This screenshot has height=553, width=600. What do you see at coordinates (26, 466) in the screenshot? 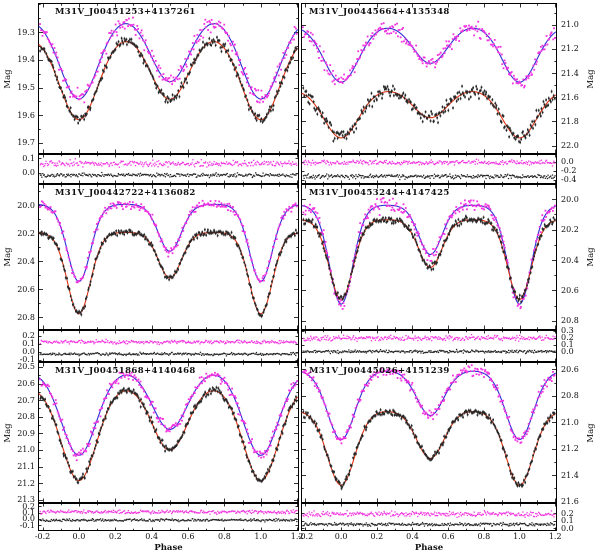
I see `tick-label: 21.1` at bounding box center [26, 466].